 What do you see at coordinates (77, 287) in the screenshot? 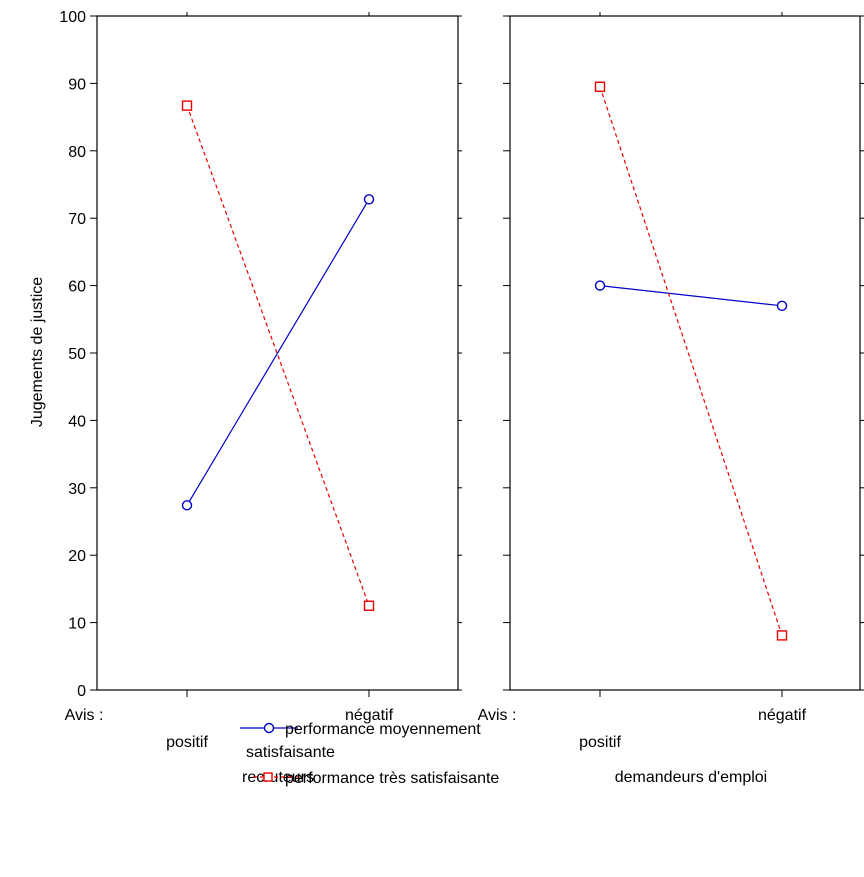
I see `y-tick-label: 60` at bounding box center [77, 287].